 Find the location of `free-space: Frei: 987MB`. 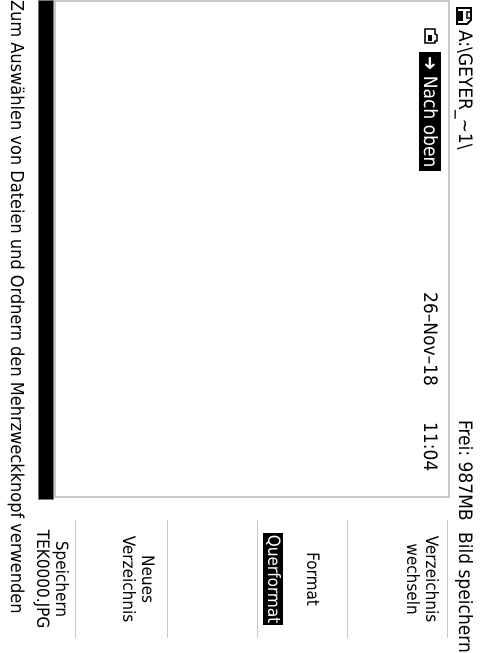

free-space: Frei: 987MB is located at coordinates (465, 470).